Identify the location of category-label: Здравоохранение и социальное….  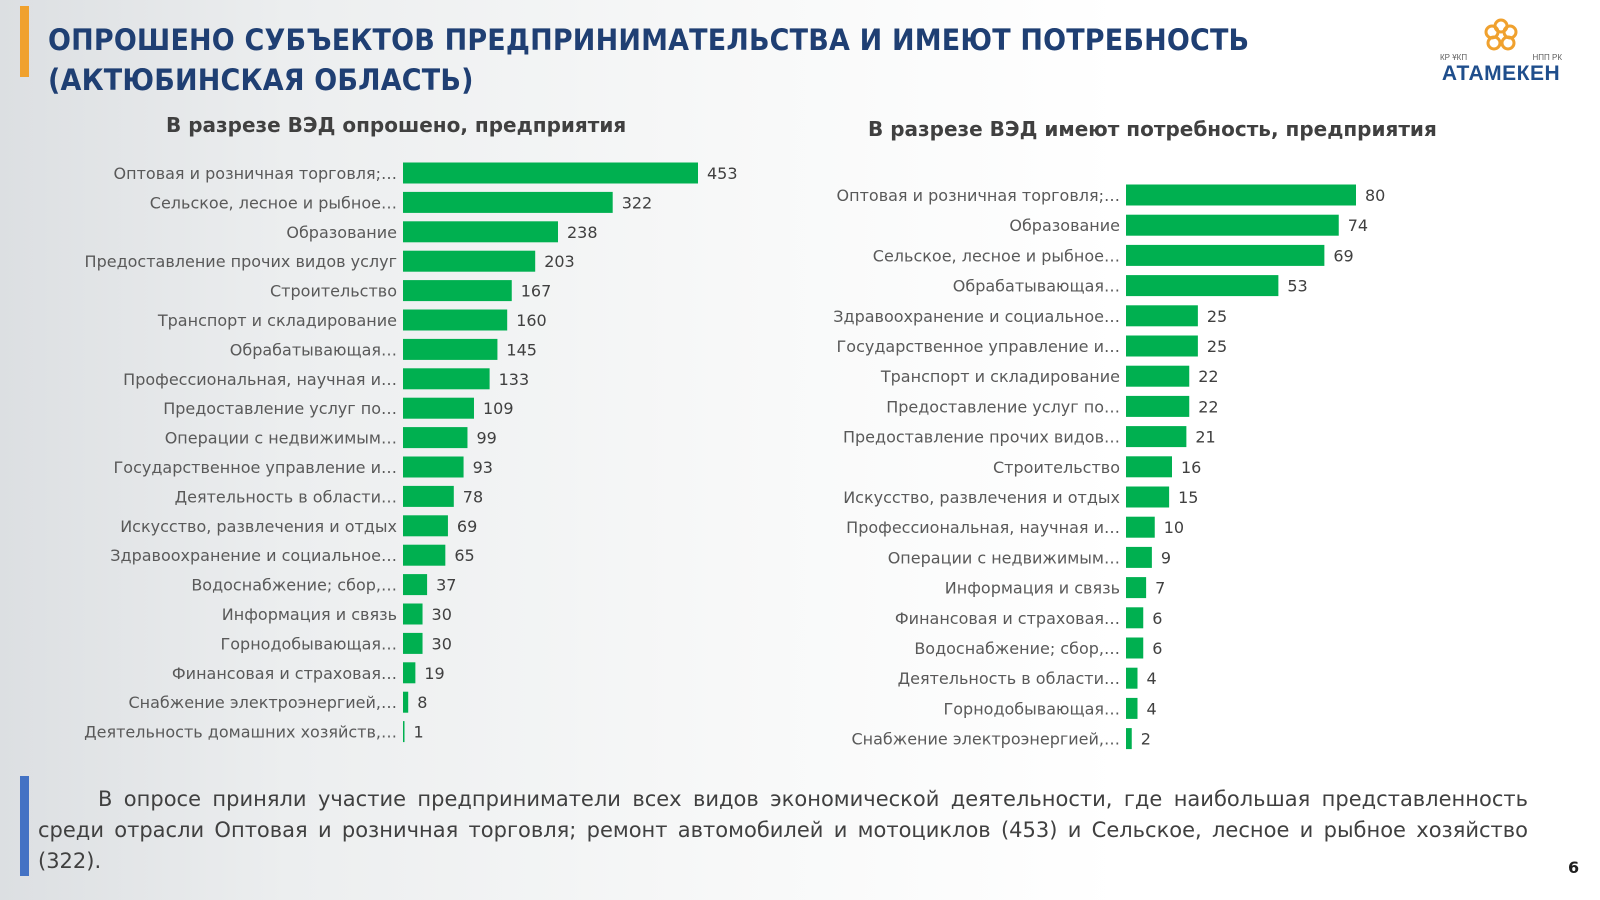
(253, 555).